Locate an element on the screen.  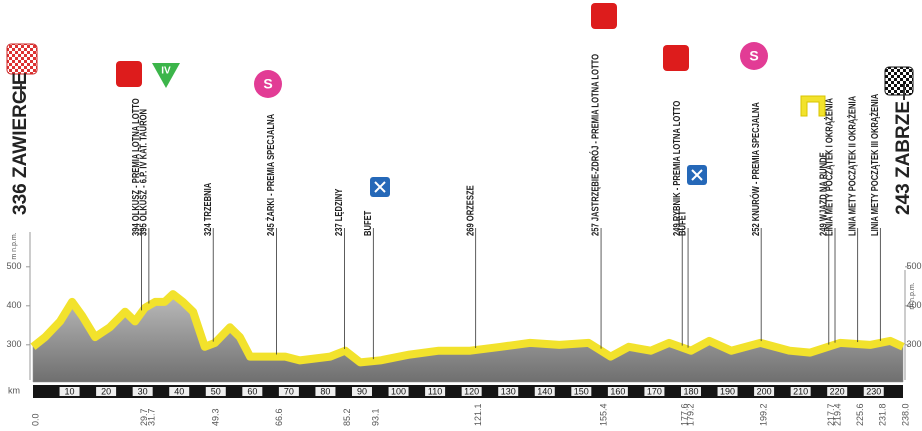
x-tick-label: 110 is located at coordinates (435, 391).